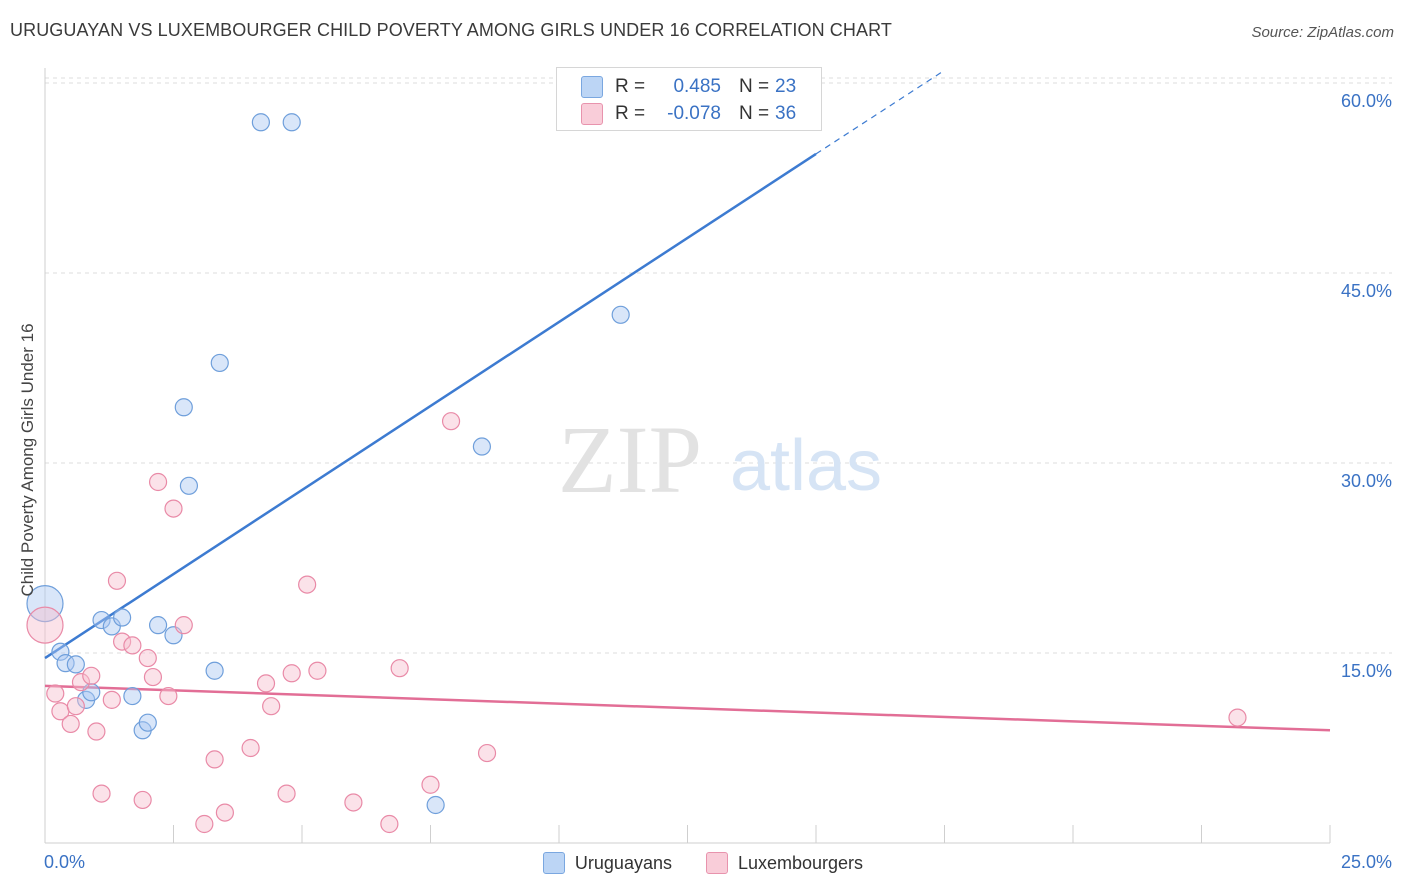 This screenshot has height=892, width=1406. Describe the element at coordinates (720, 459) in the screenshot. I see `watermark: ZIP atlas` at that location.